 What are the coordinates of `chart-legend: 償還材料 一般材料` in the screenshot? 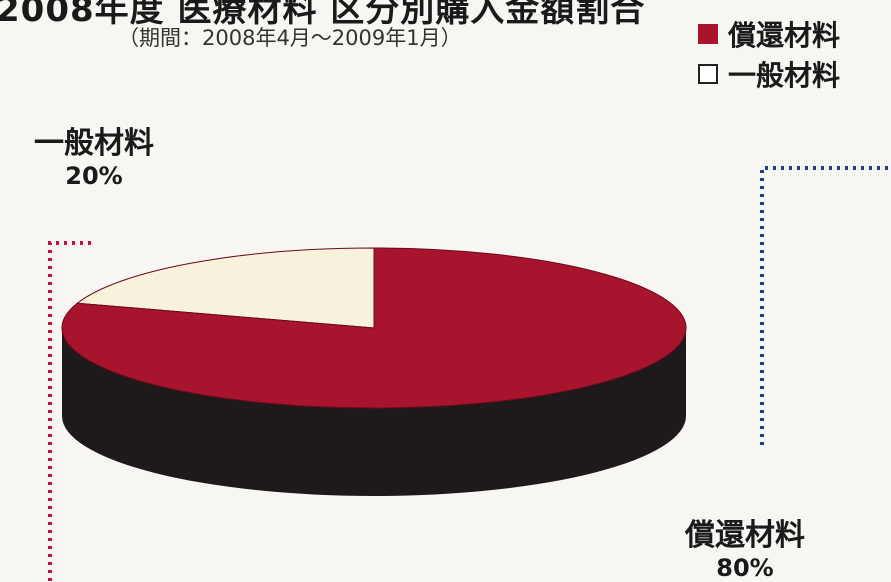 It's located at (769, 54).